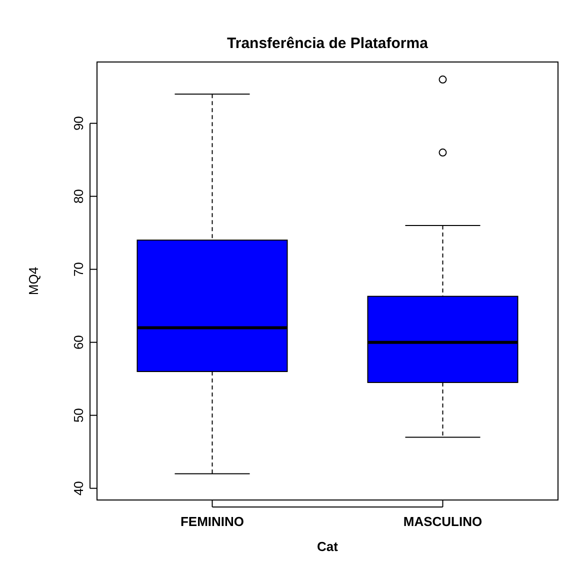 Image resolution: width=578 pixels, height=577 pixels. What do you see at coordinates (78, 342) in the screenshot?
I see `y-tick-label: 60` at bounding box center [78, 342].